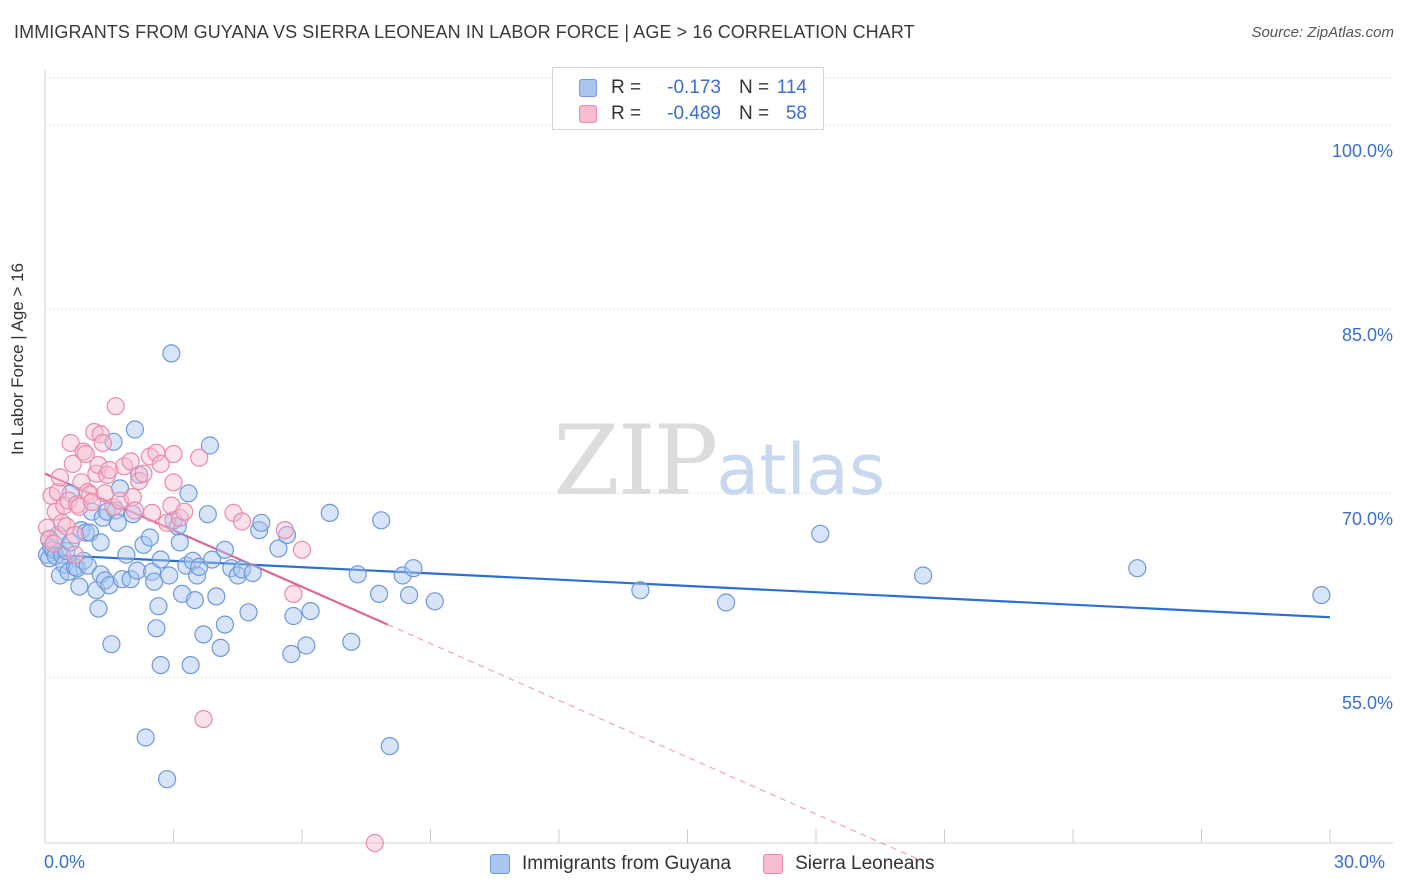  Describe the element at coordinates (1367, 703) in the screenshot. I see `y-tick-label: 55.0%` at that location.